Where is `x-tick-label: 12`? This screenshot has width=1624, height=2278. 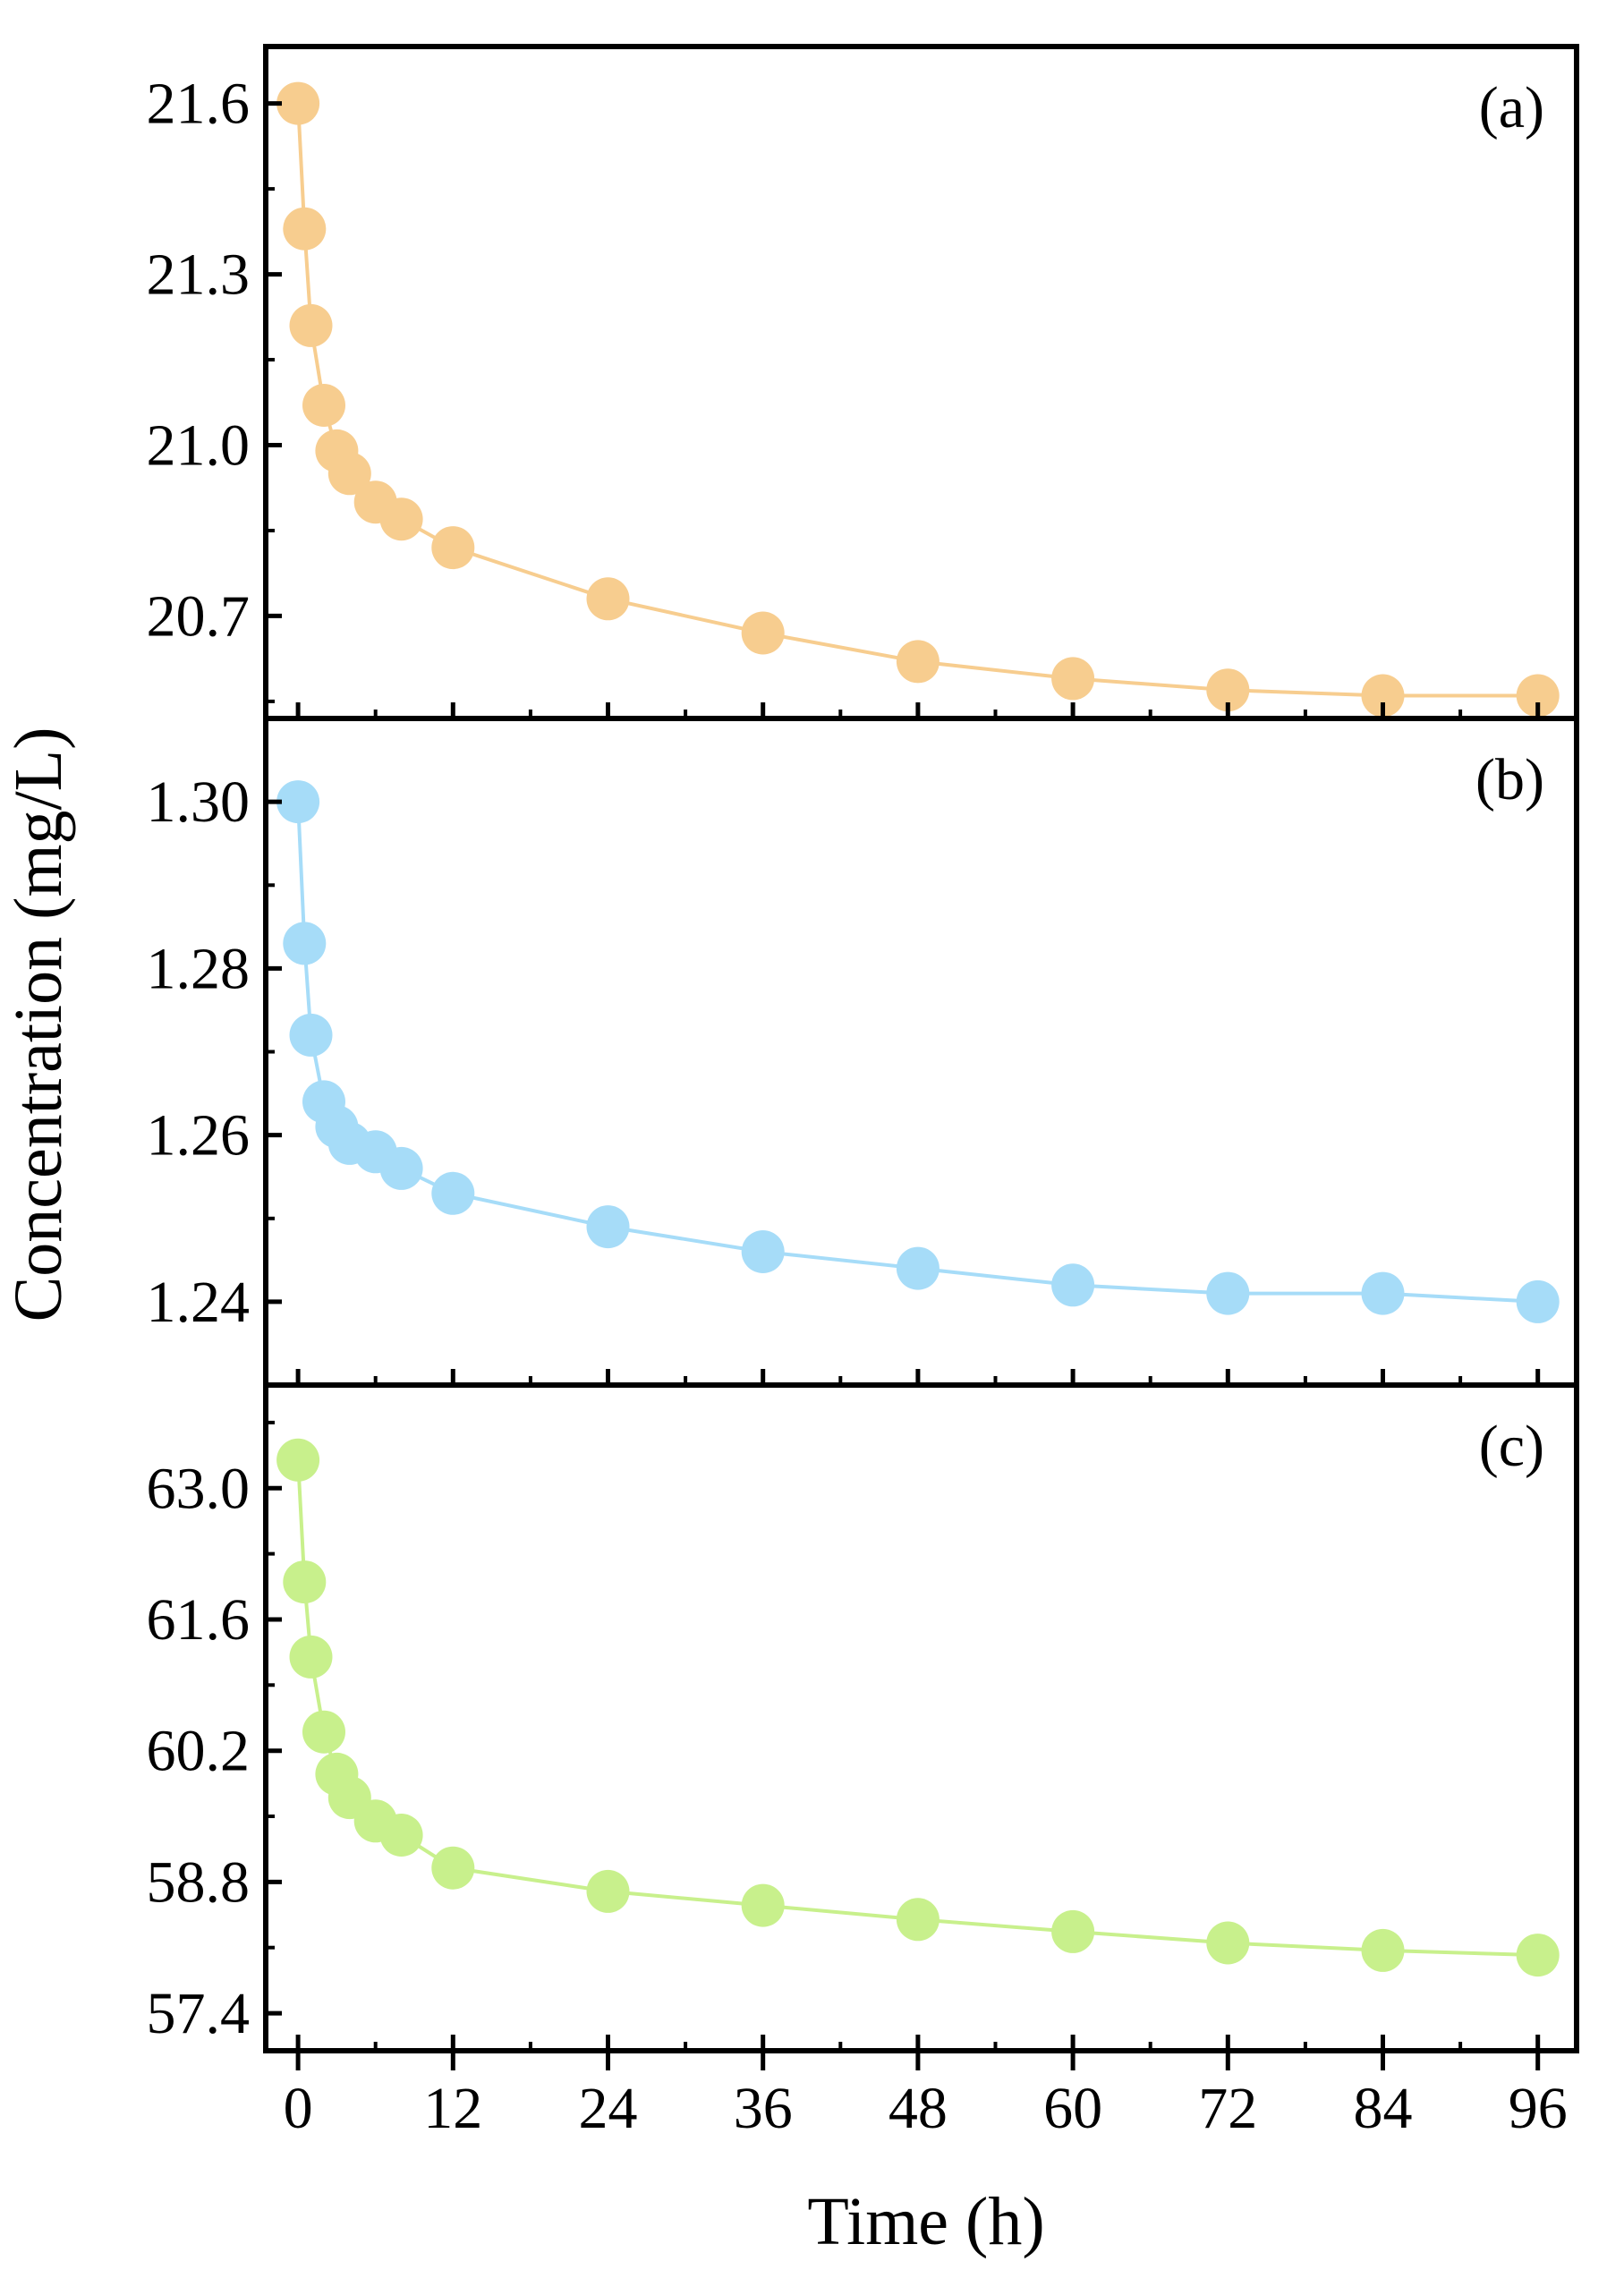 x-tick-label: 12 is located at coordinates (452, 2108).